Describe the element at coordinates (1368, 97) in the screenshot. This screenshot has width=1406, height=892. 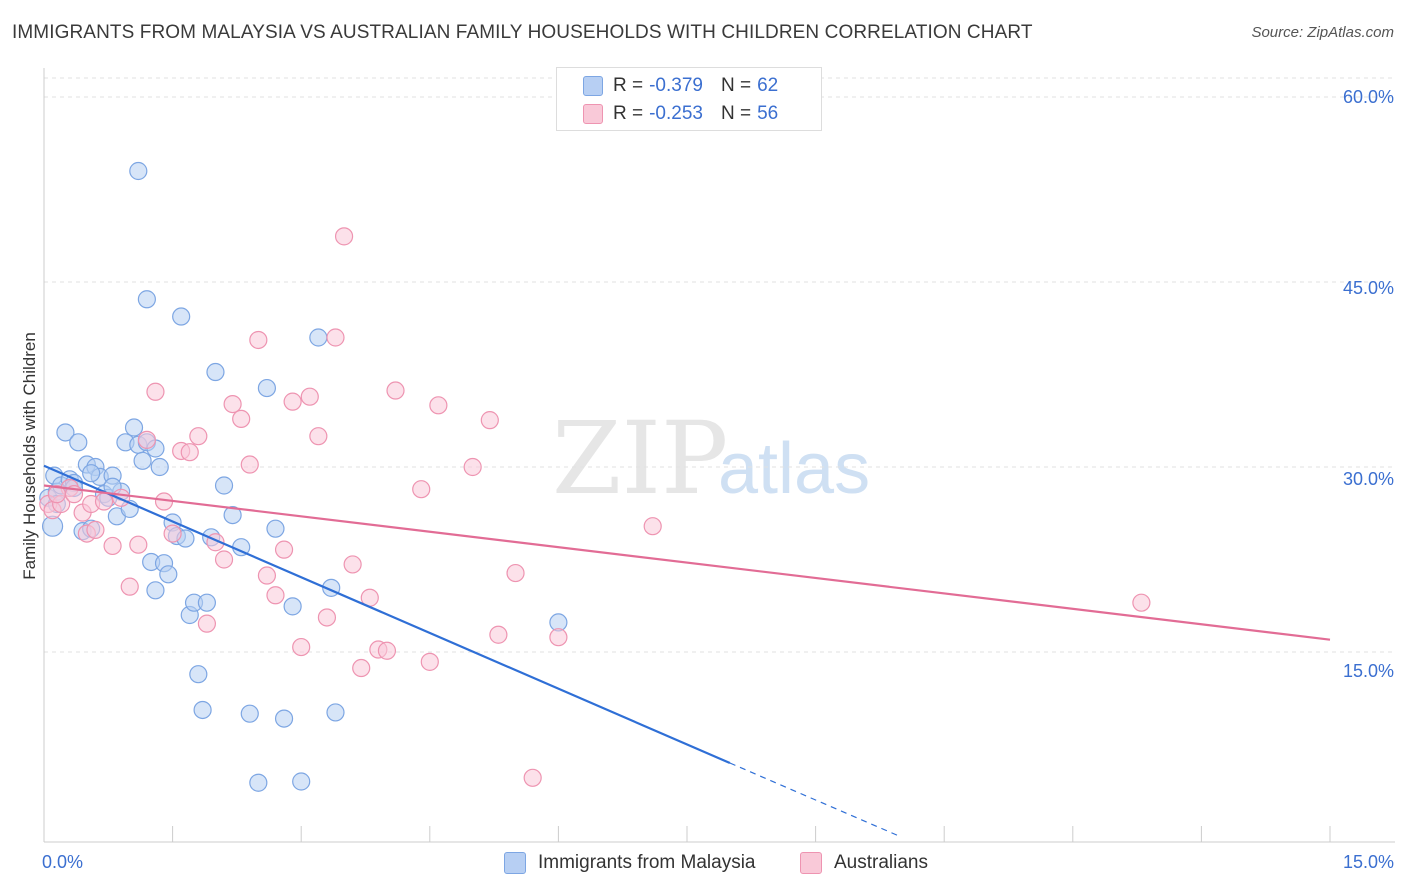
I see `y-tick-60: 60.0%` at that location.